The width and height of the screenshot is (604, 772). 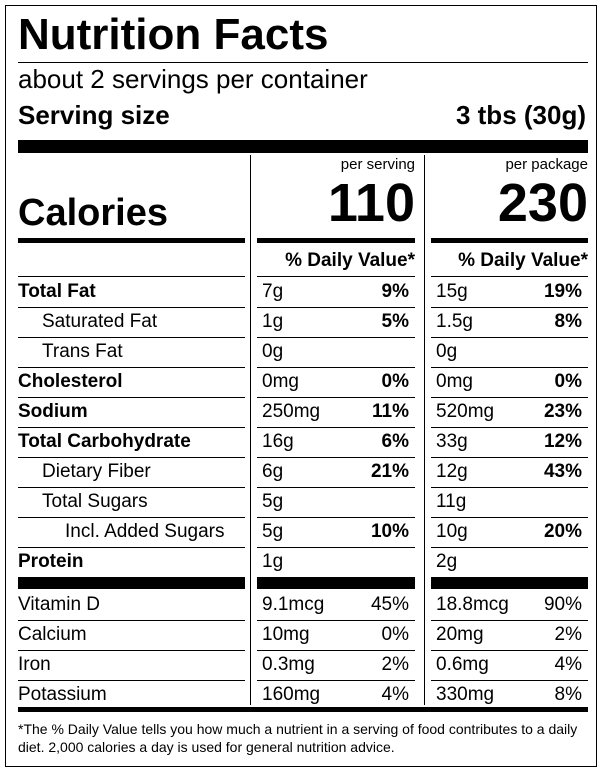 What do you see at coordinates (34, 664) in the screenshot?
I see `nutrient-name: Iron` at bounding box center [34, 664].